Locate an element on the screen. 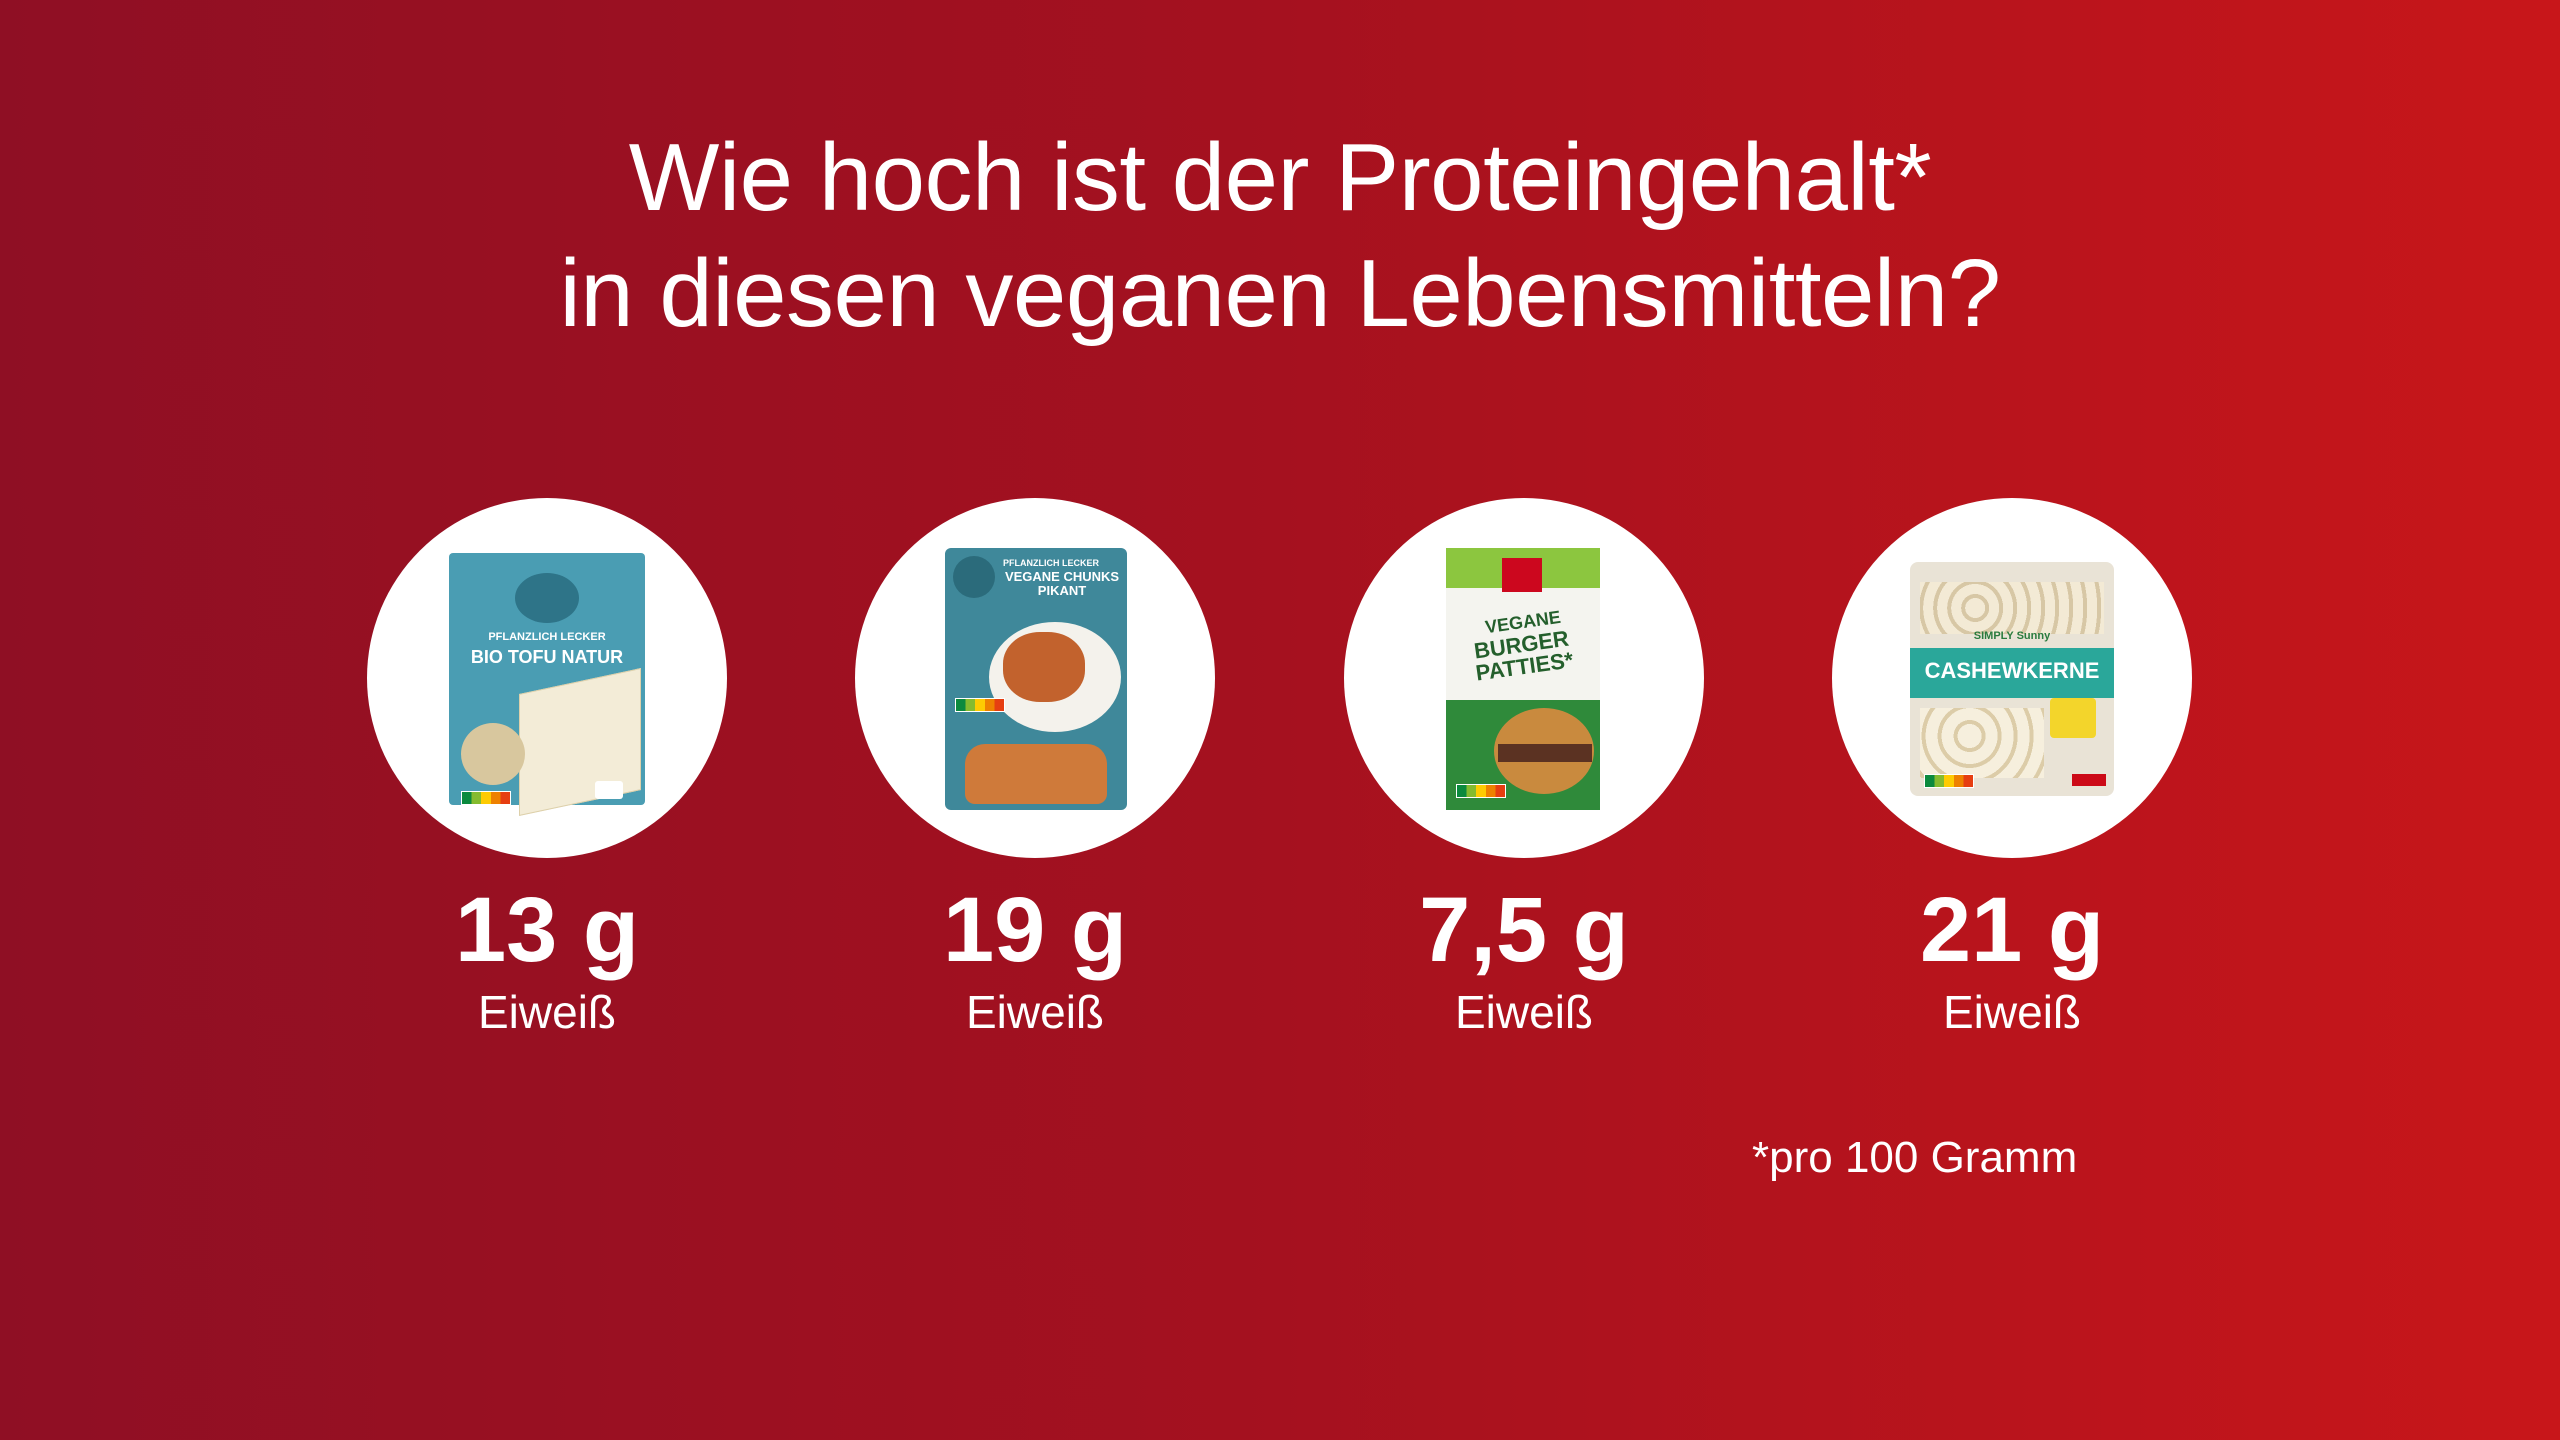 This screenshot has height=1440, width=2560. title-line-1: Wie hoch ist der Proteingehalt* is located at coordinates (1280, 177).